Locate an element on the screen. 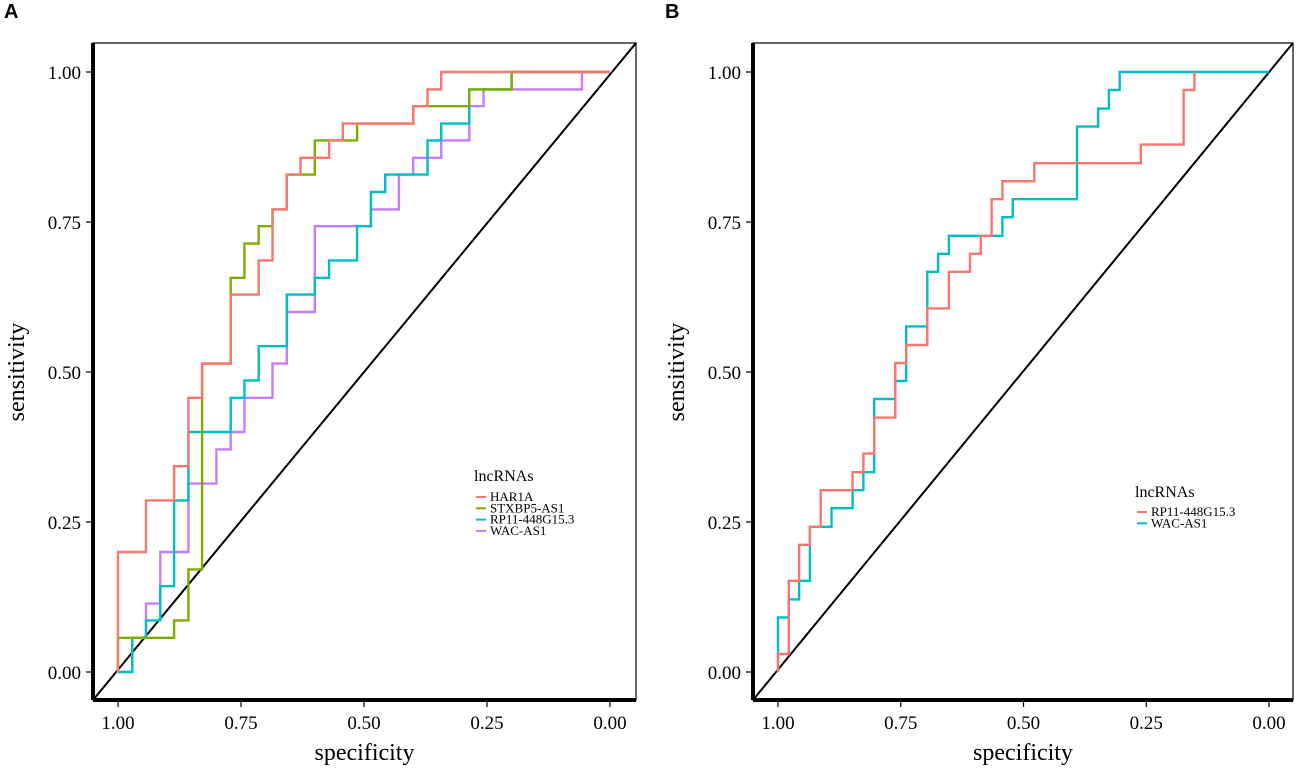 The image size is (1300, 772). panel-b-x-tick-label: 0.75 is located at coordinates (900, 723).